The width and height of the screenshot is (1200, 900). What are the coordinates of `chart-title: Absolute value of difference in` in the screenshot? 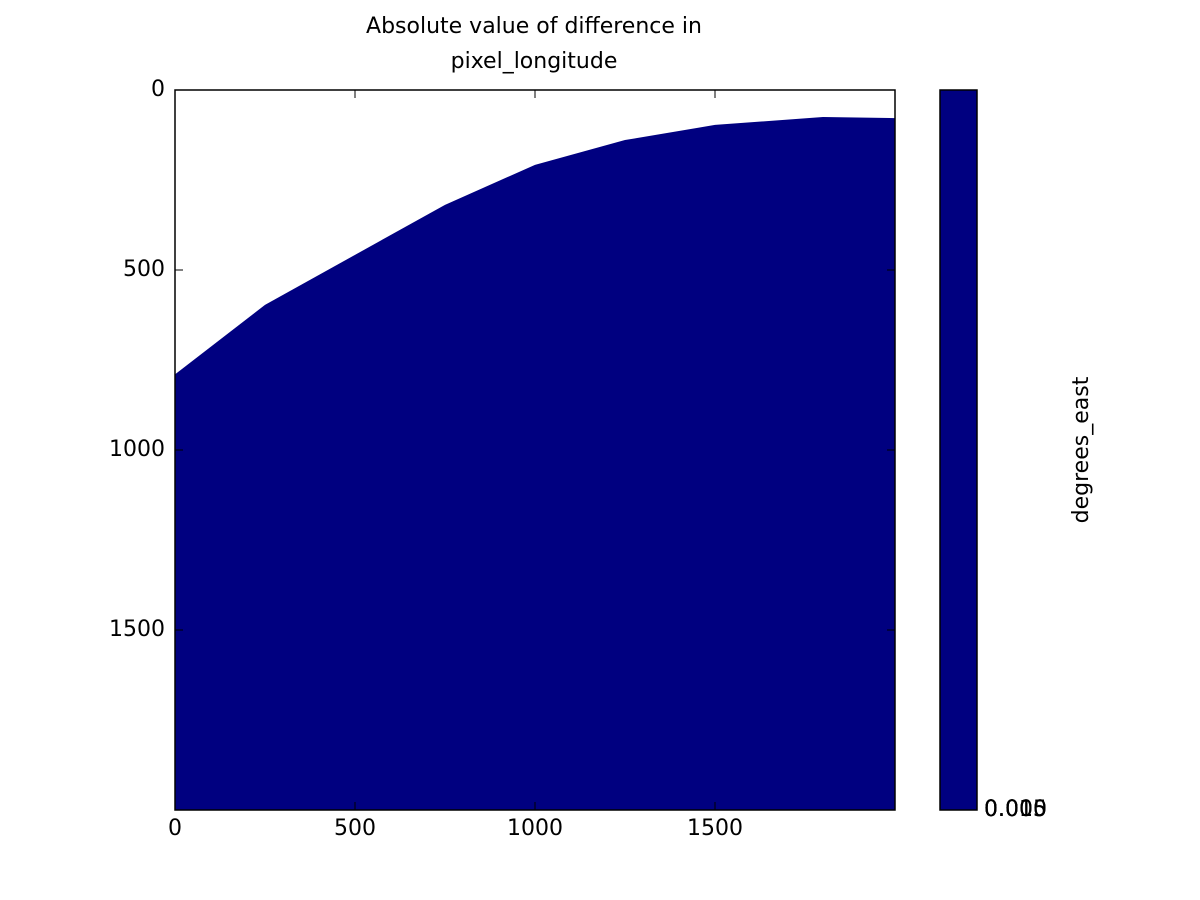 It's located at (534, 26).